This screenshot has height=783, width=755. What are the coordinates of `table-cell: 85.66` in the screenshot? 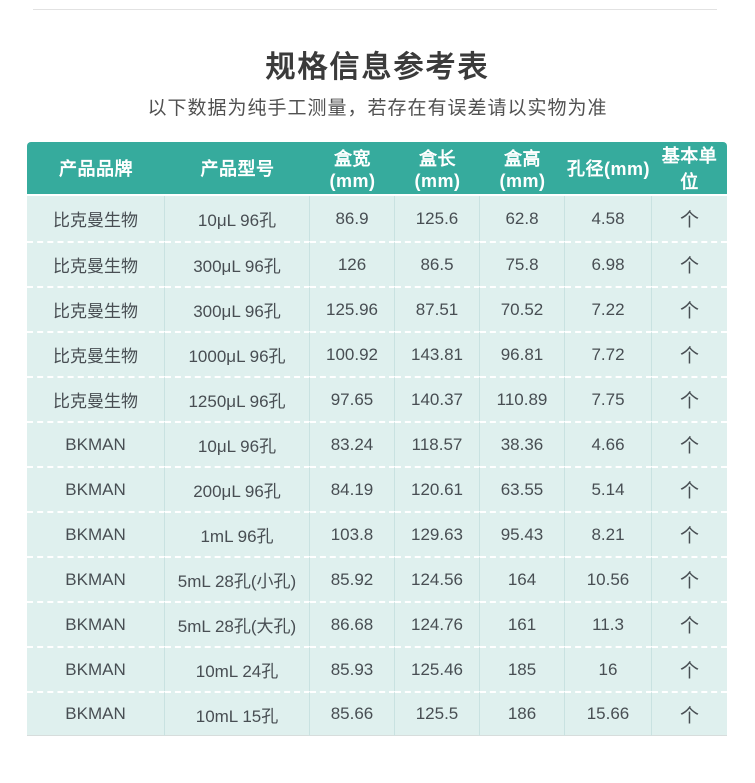 It's located at (352, 713).